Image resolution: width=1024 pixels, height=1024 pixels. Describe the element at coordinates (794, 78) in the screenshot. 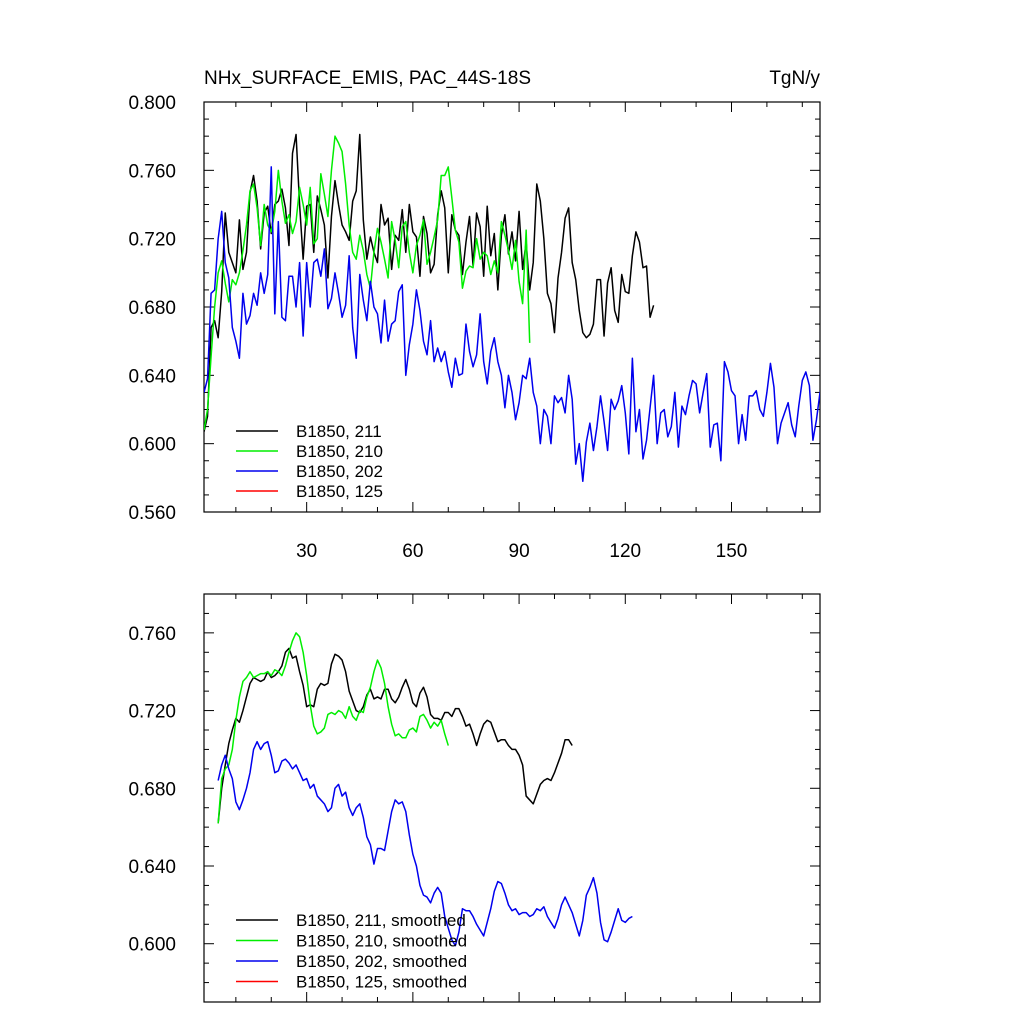

I see `chart-units: TgN/y` at that location.